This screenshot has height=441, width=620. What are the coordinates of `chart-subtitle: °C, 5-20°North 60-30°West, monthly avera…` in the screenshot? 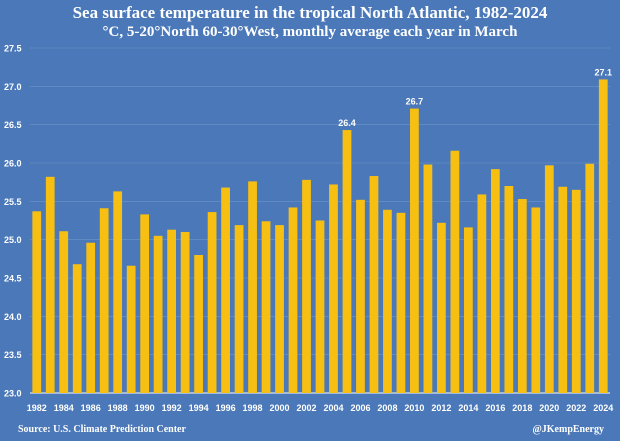 It's located at (310, 32).